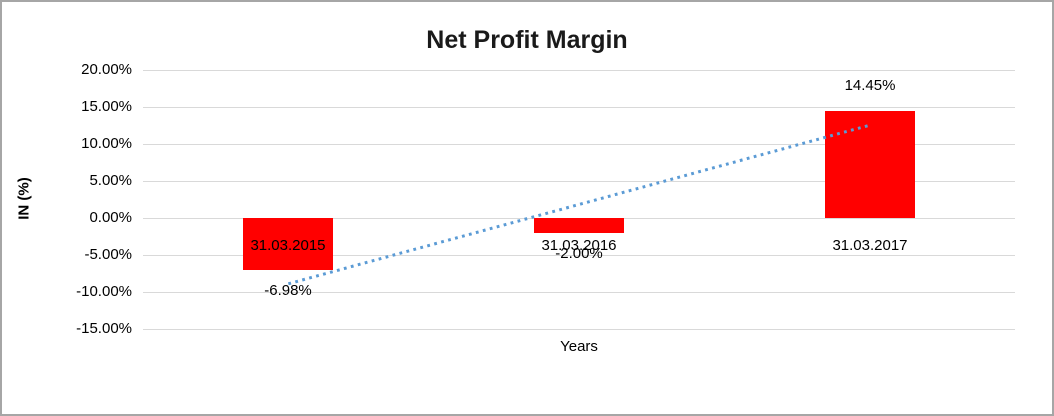 The width and height of the screenshot is (1054, 416). Describe the element at coordinates (579, 346) in the screenshot. I see `x-axis-title: Years` at that location.